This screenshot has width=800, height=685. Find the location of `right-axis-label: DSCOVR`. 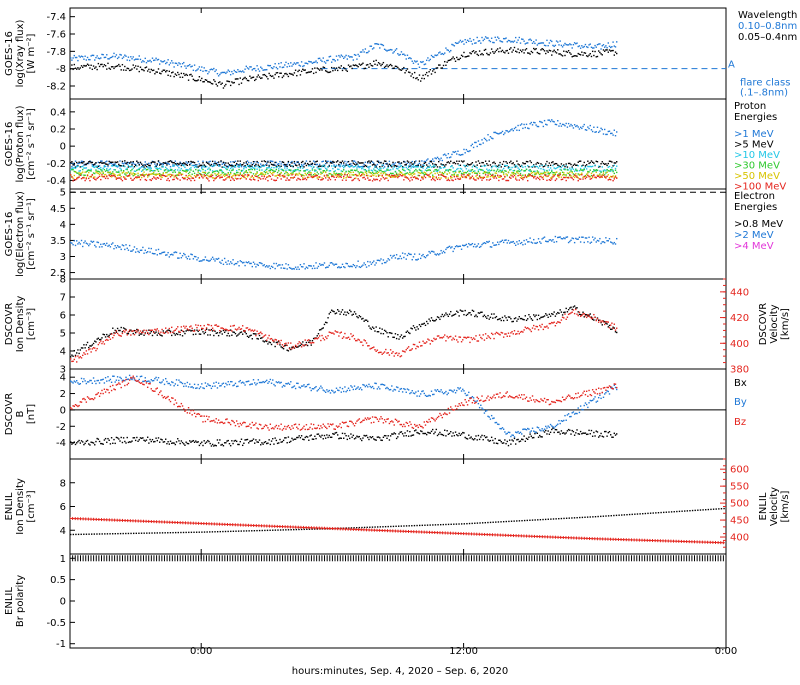

right-axis-label: DSCOVR is located at coordinates (763, 324).